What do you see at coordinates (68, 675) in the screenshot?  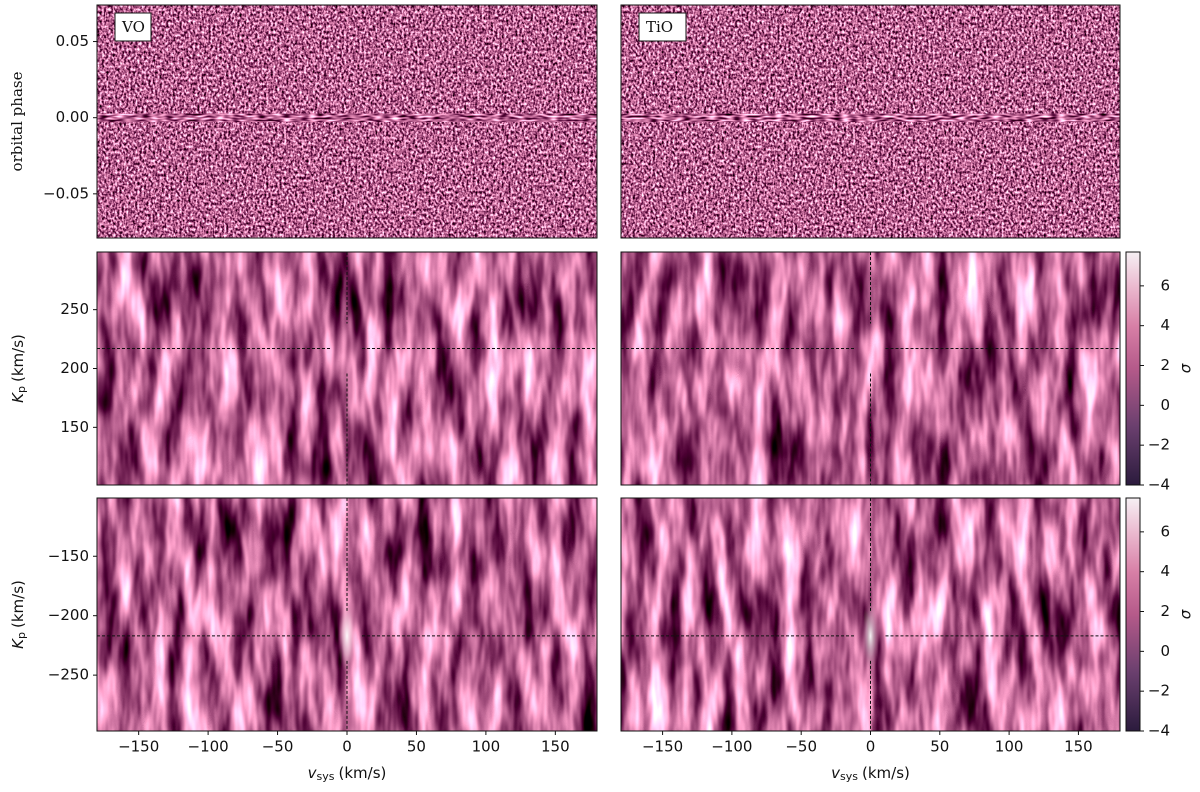 I see `y-tick-label: −250` at bounding box center [68, 675].